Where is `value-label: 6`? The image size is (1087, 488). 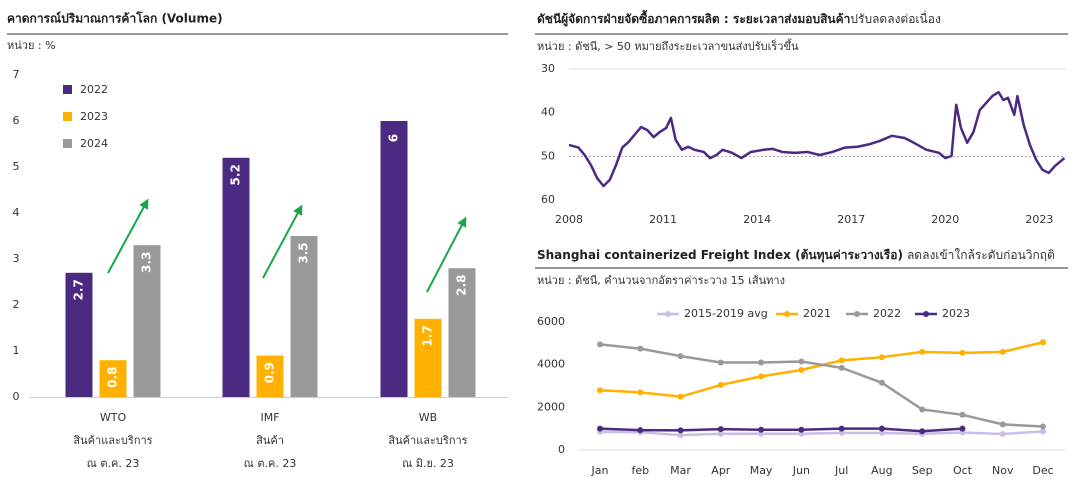
value-label: 6 is located at coordinates (394, 138).